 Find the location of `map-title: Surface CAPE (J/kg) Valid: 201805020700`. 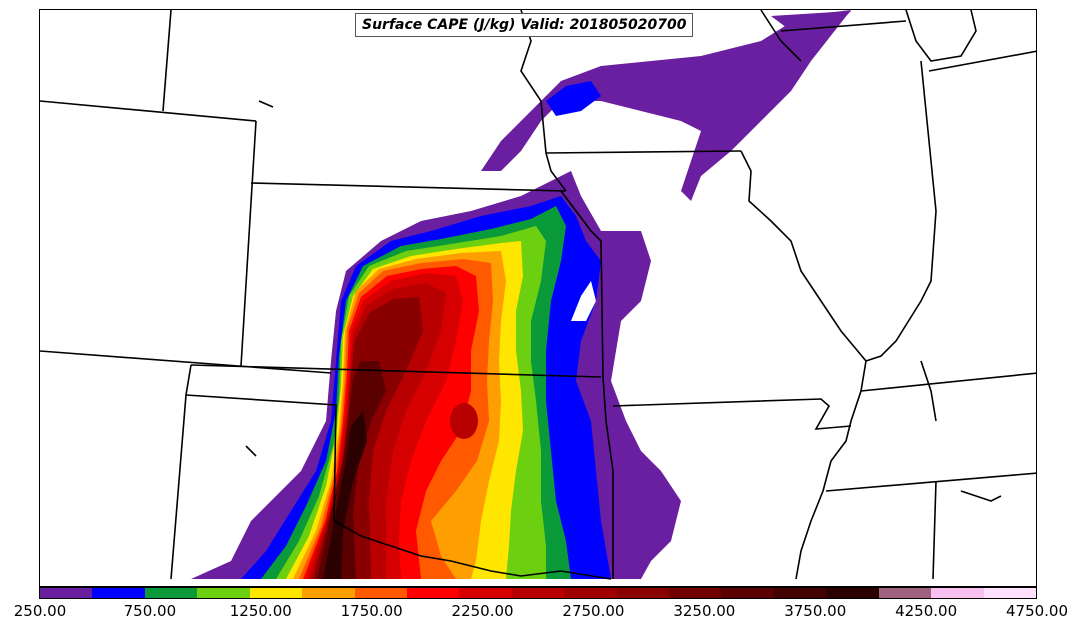

map-title: Surface CAPE (J/kg) Valid: 201805020700 is located at coordinates (524, 25).